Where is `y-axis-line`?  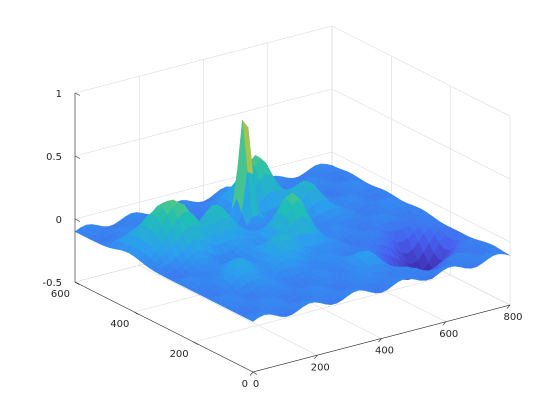 y-axis-line is located at coordinates (164, 327).